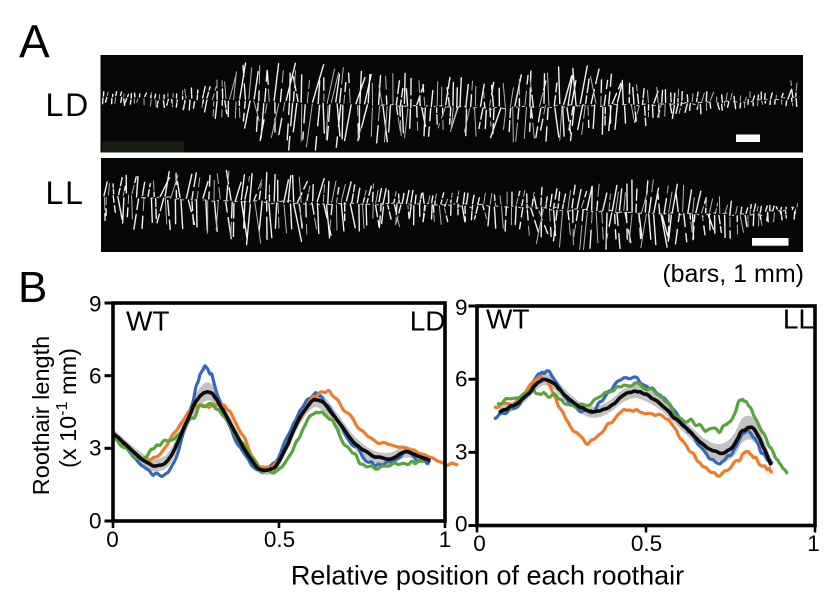 The height and width of the screenshot is (611, 840). I want to click on svg-text: (bars, 1 mm), so click(733, 274).